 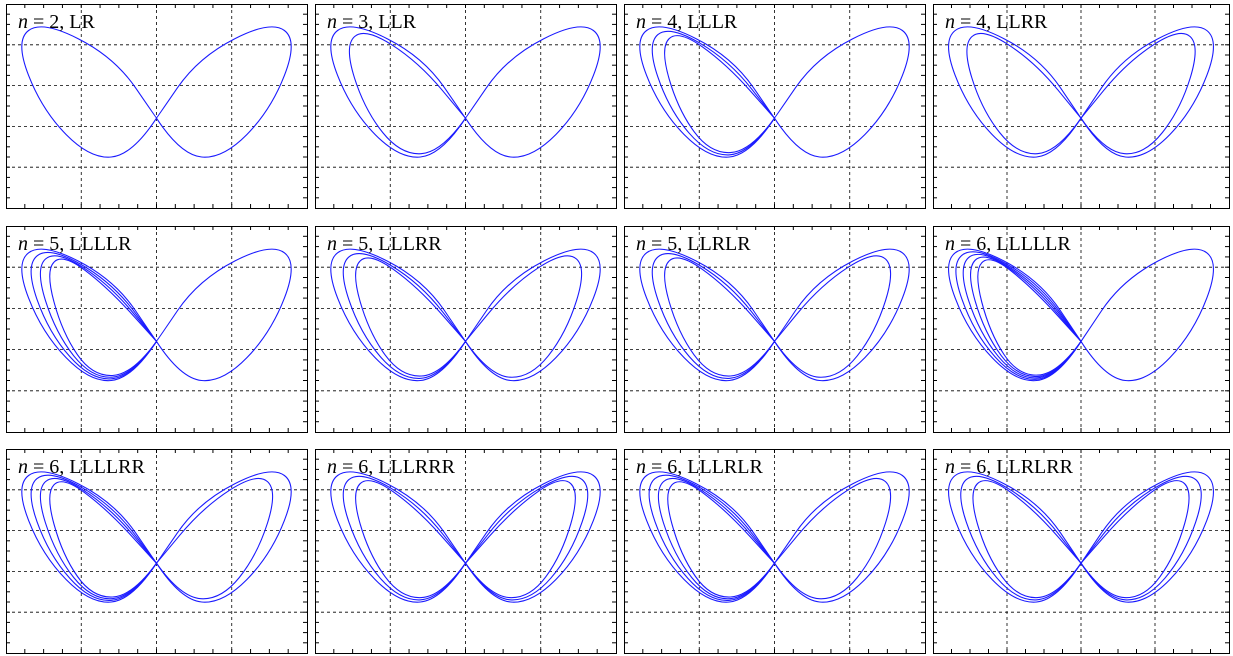 I want to click on panel-title-text: = 4, LLLR, so click(x=692, y=22).